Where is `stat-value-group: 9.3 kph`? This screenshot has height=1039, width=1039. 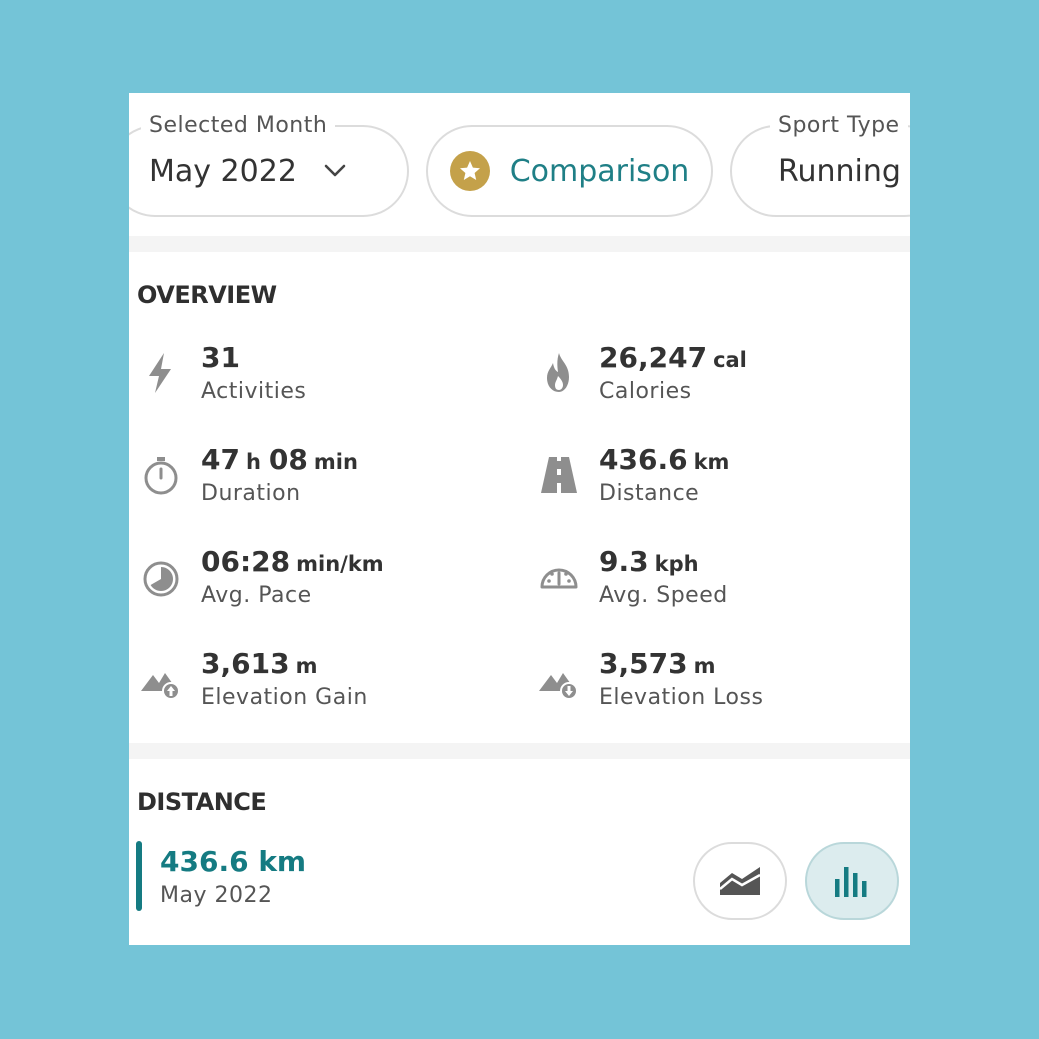
stat-value-group: 9.3 kph is located at coordinates (649, 561).